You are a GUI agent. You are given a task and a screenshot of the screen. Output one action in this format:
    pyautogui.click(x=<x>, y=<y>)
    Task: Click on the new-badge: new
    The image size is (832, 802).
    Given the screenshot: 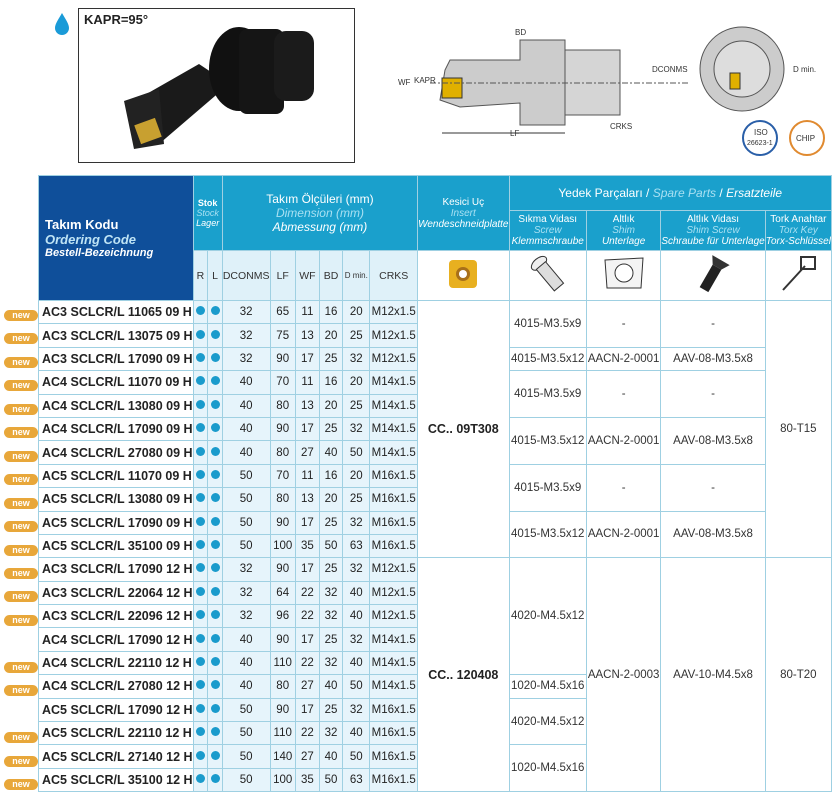 What is the action you would take?
    pyautogui.click(x=21, y=433)
    